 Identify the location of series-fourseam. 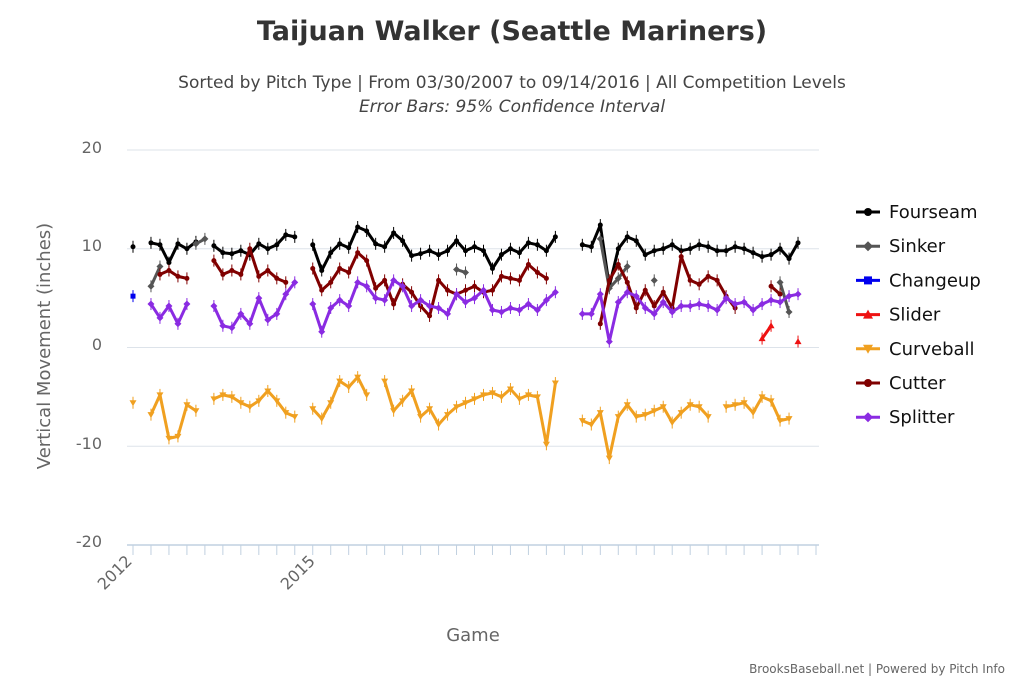
(465, 256).